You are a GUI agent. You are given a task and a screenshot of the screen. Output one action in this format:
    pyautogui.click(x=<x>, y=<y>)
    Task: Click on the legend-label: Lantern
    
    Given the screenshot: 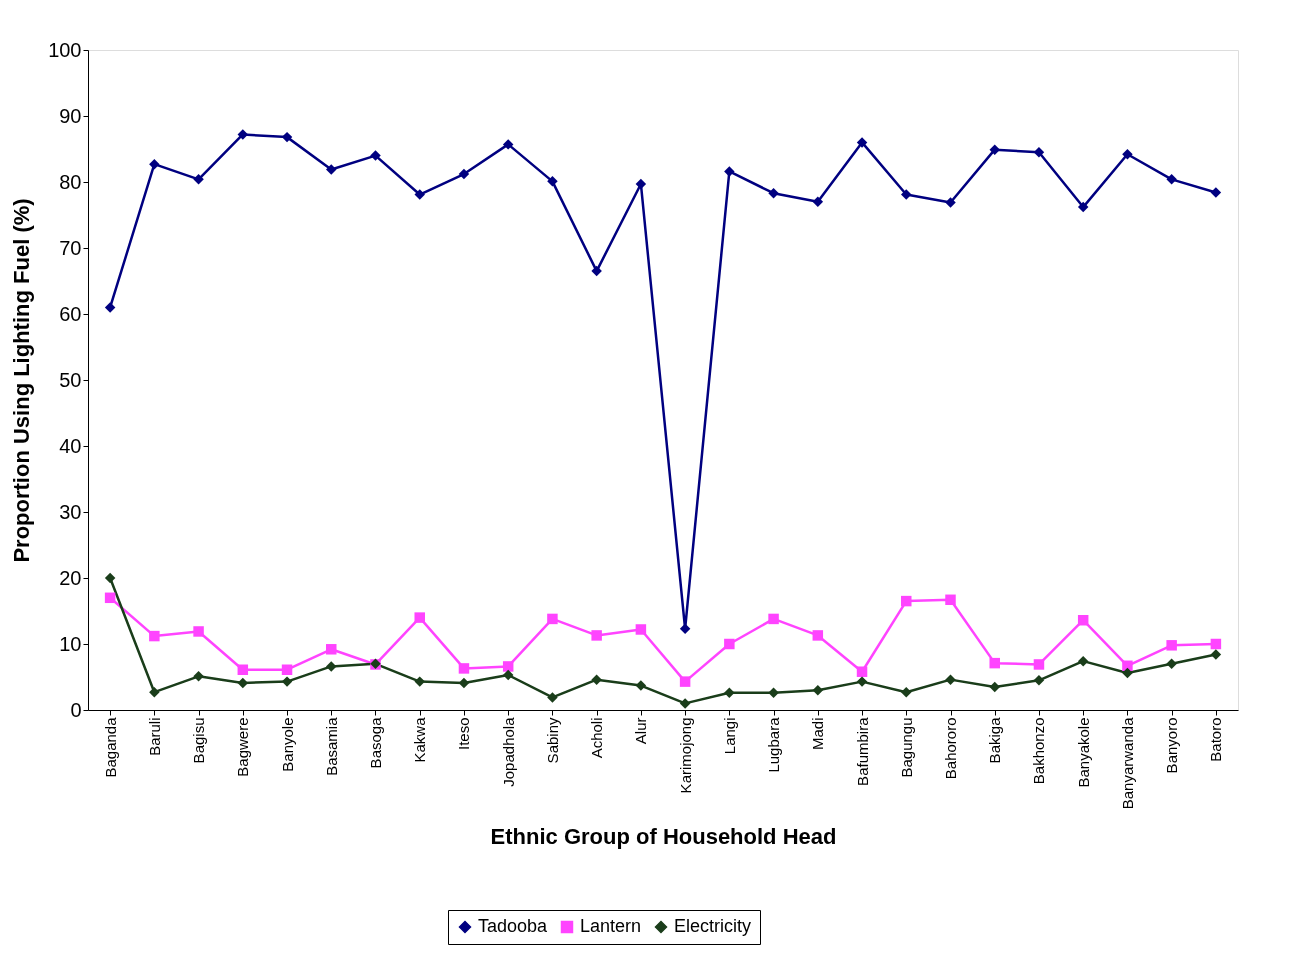 What is the action you would take?
    pyautogui.click(x=611, y=926)
    